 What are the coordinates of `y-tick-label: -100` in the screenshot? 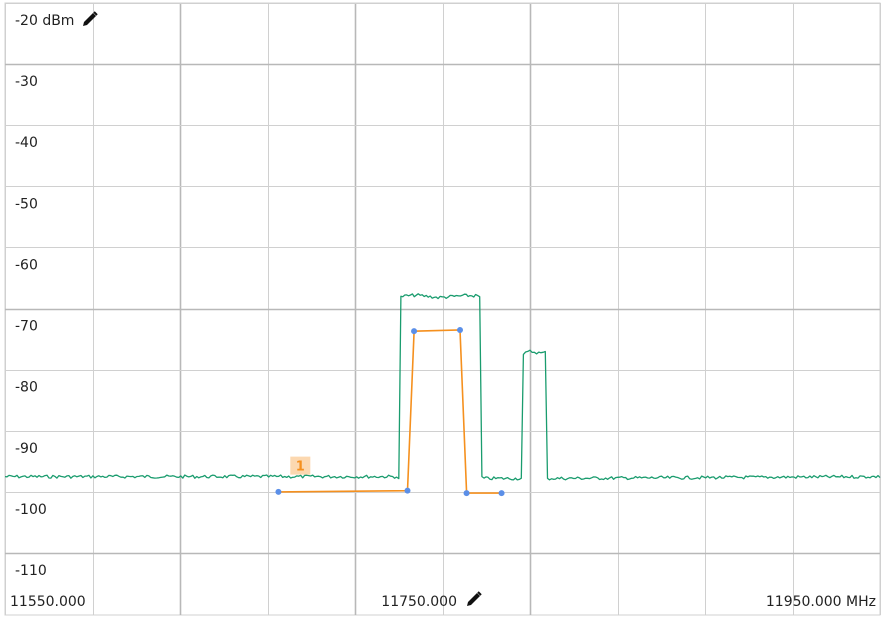 It's located at (31, 510).